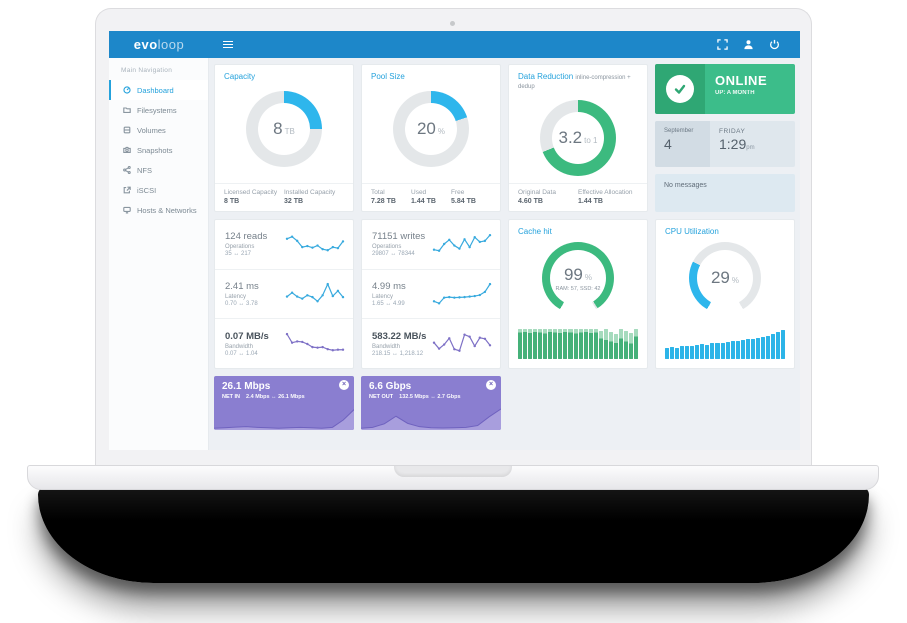  I want to click on writes-bandwidth-row: 583.22 MB/s Bandwidth 218.15 ↔ 1,218.12, so click(431, 343).